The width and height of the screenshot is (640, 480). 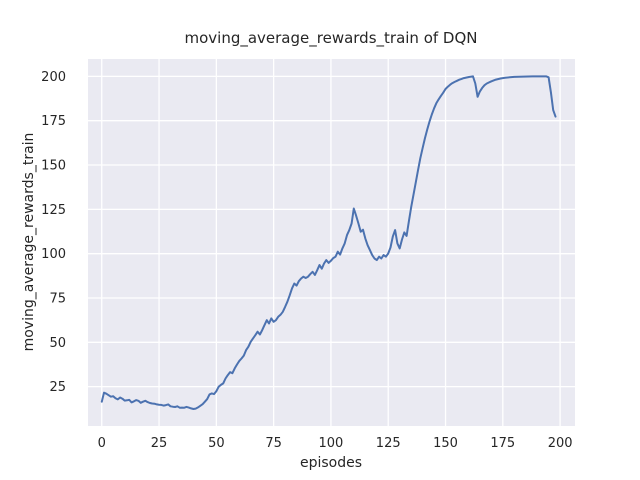 What do you see at coordinates (445, 443) in the screenshot?
I see `x-tick-label: 150` at bounding box center [445, 443].